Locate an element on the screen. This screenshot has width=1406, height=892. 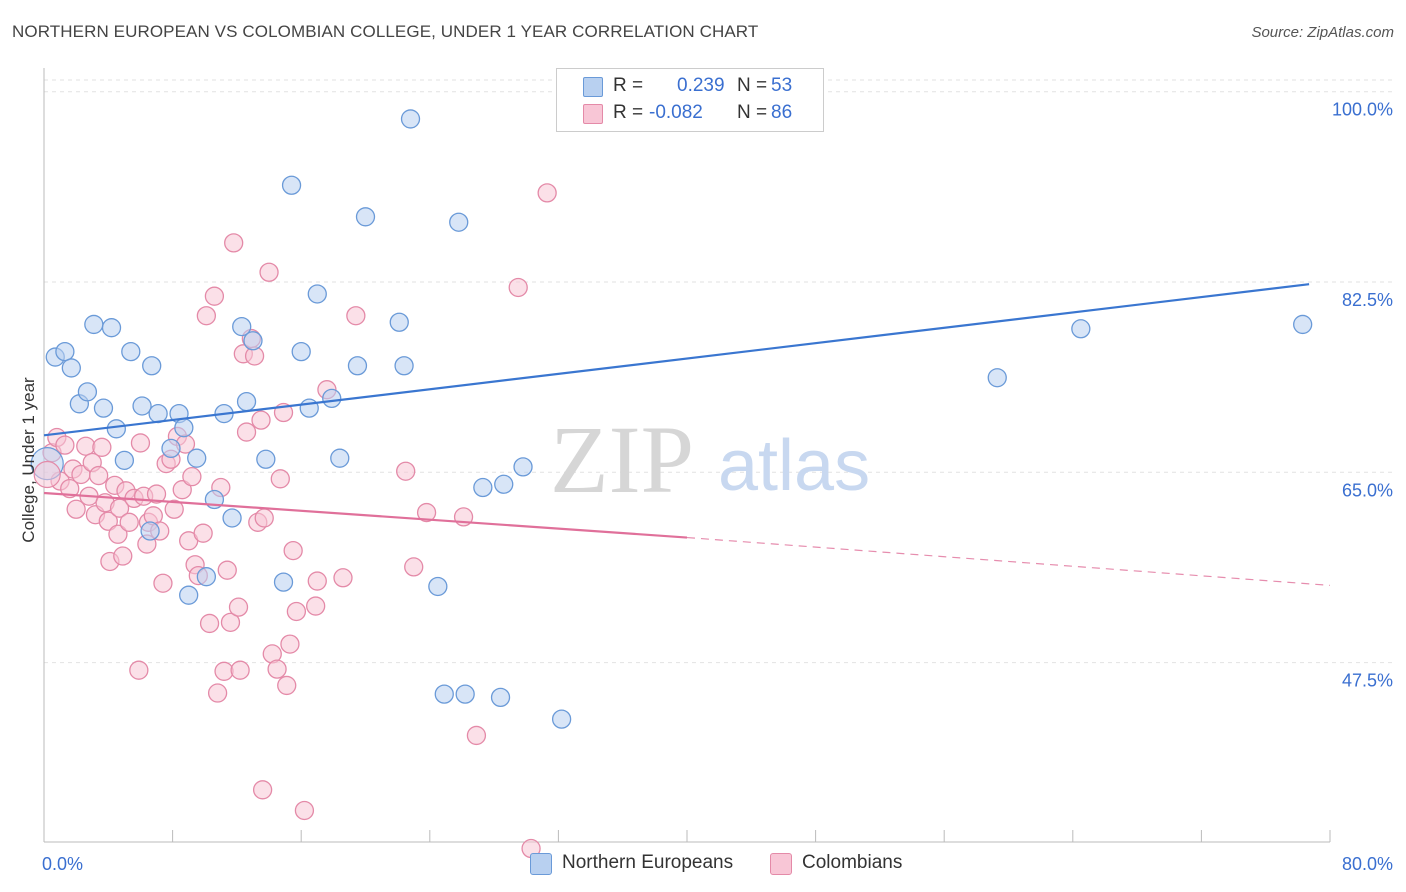
legend-swatch-pink is located at coordinates (593, 114).